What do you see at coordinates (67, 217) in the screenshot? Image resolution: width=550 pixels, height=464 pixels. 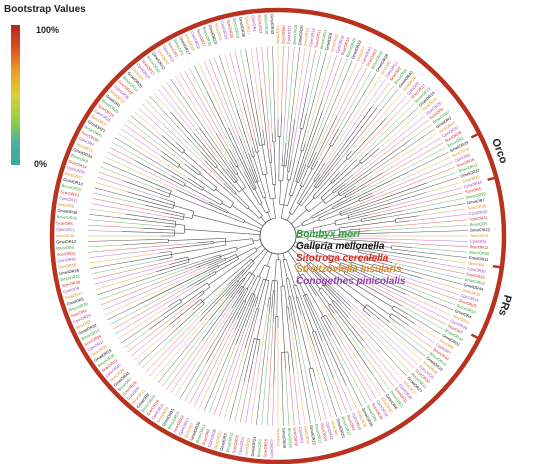 I see `leaf-label: BmorOR35` at bounding box center [67, 217].